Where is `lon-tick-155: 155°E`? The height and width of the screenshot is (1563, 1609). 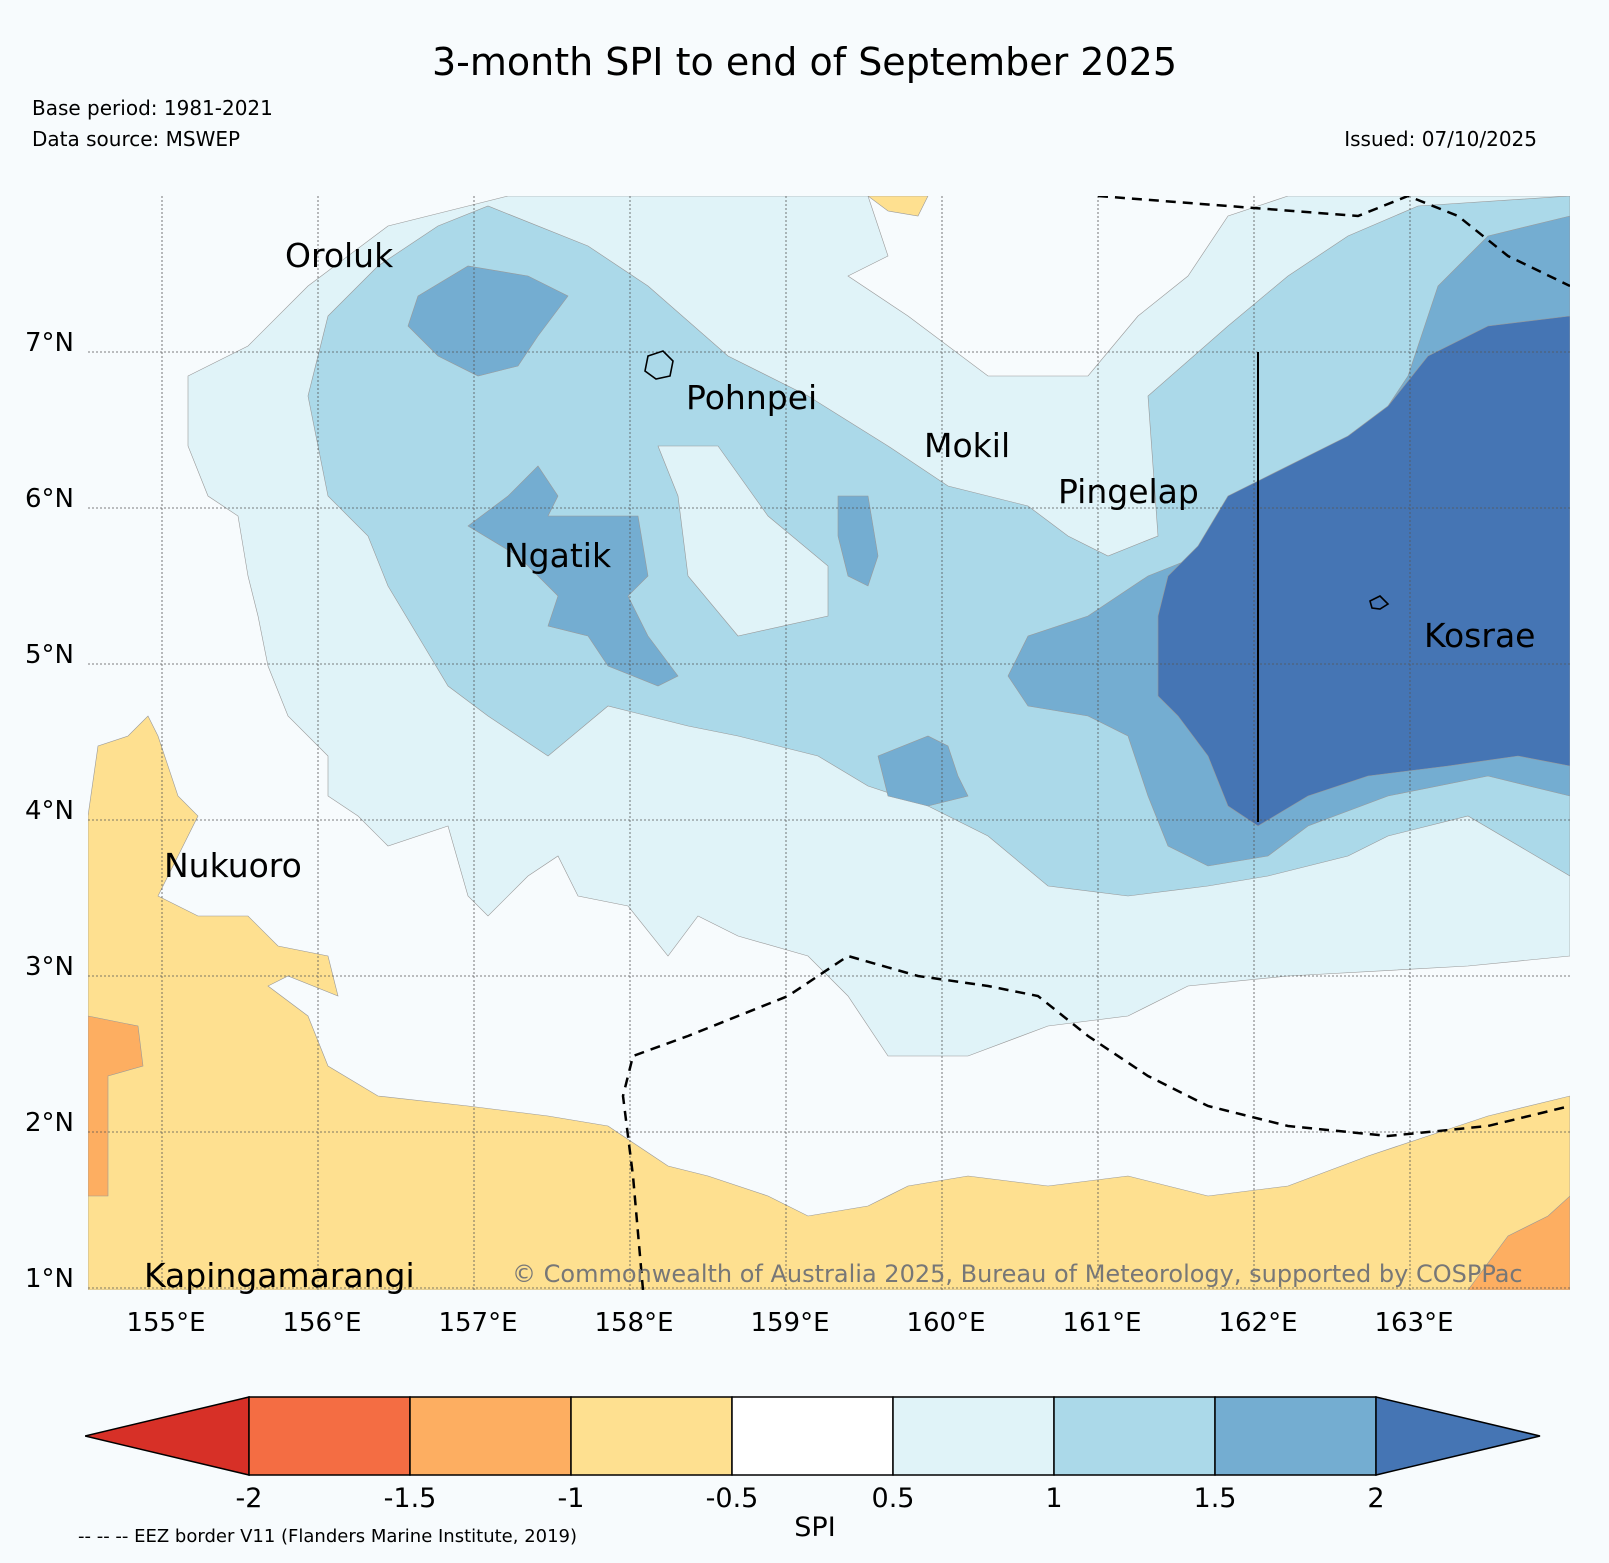 lon-tick-155: 155°E is located at coordinates (166, 1323).